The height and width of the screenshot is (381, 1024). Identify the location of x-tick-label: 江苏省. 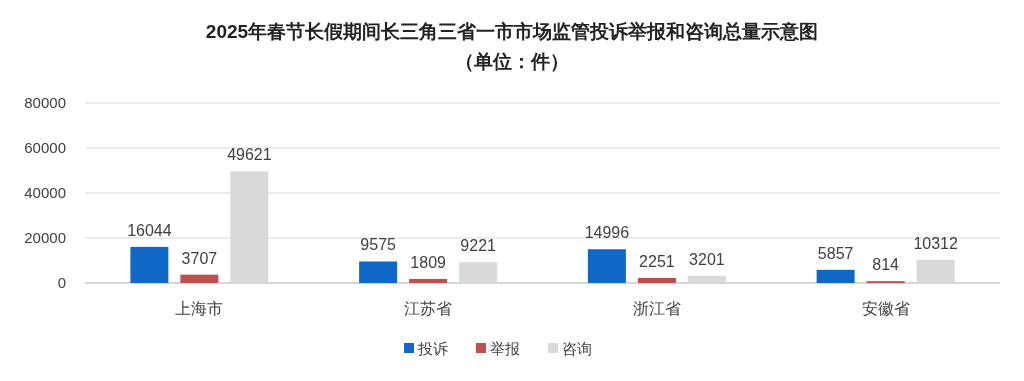
(428, 308).